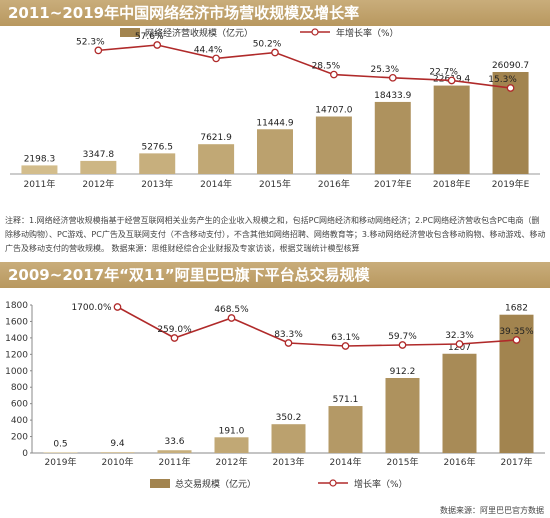  I want to click on x-tick-label-8: 2019年E, so click(511, 184).